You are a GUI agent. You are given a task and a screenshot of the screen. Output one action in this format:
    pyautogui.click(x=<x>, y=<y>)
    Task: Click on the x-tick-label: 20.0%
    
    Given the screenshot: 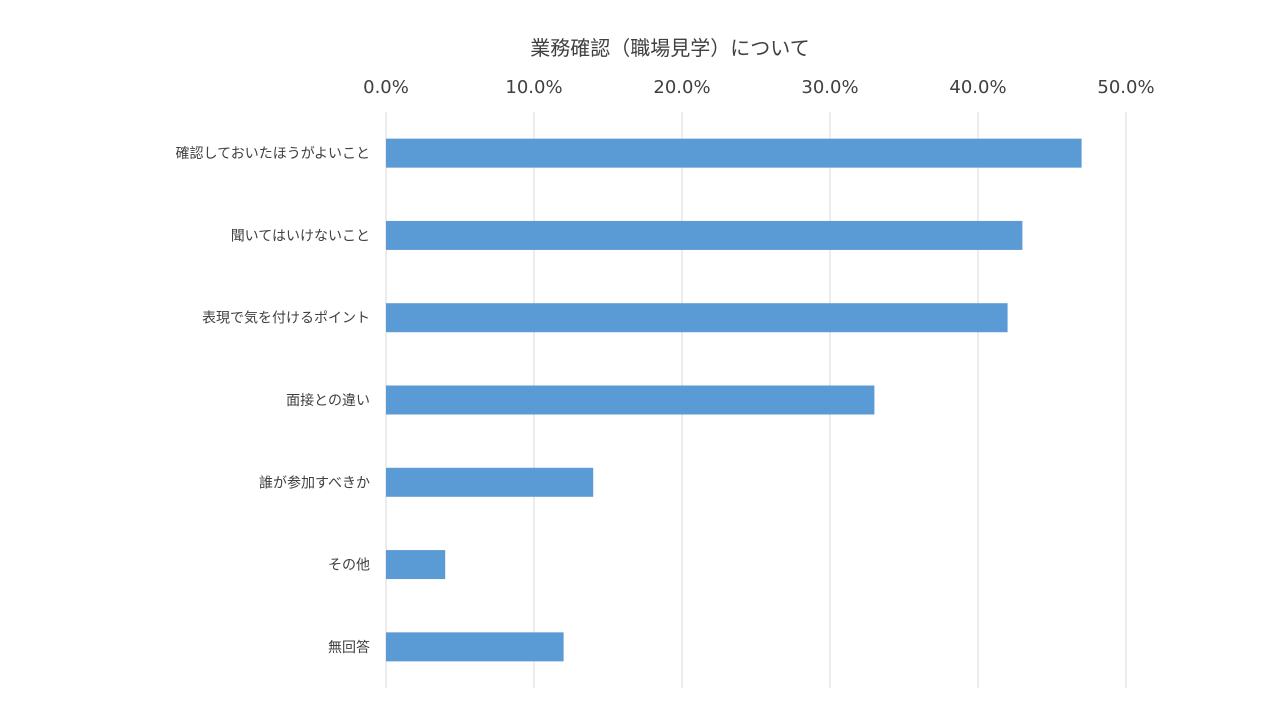 What is the action you would take?
    pyautogui.click(x=681, y=87)
    